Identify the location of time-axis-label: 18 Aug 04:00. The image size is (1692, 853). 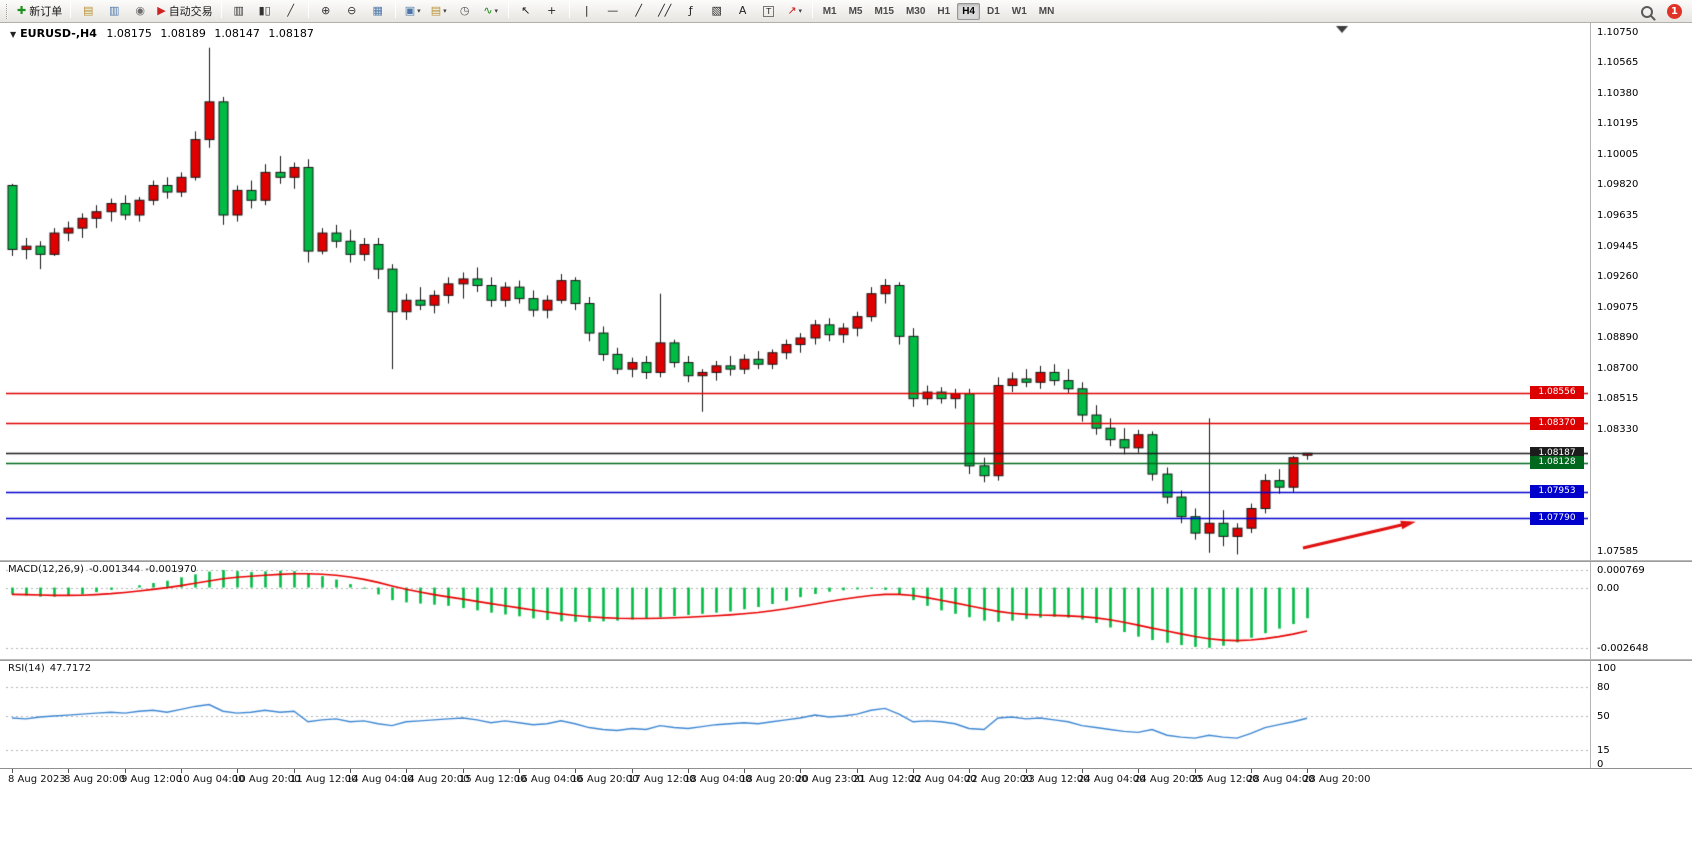
(718, 779).